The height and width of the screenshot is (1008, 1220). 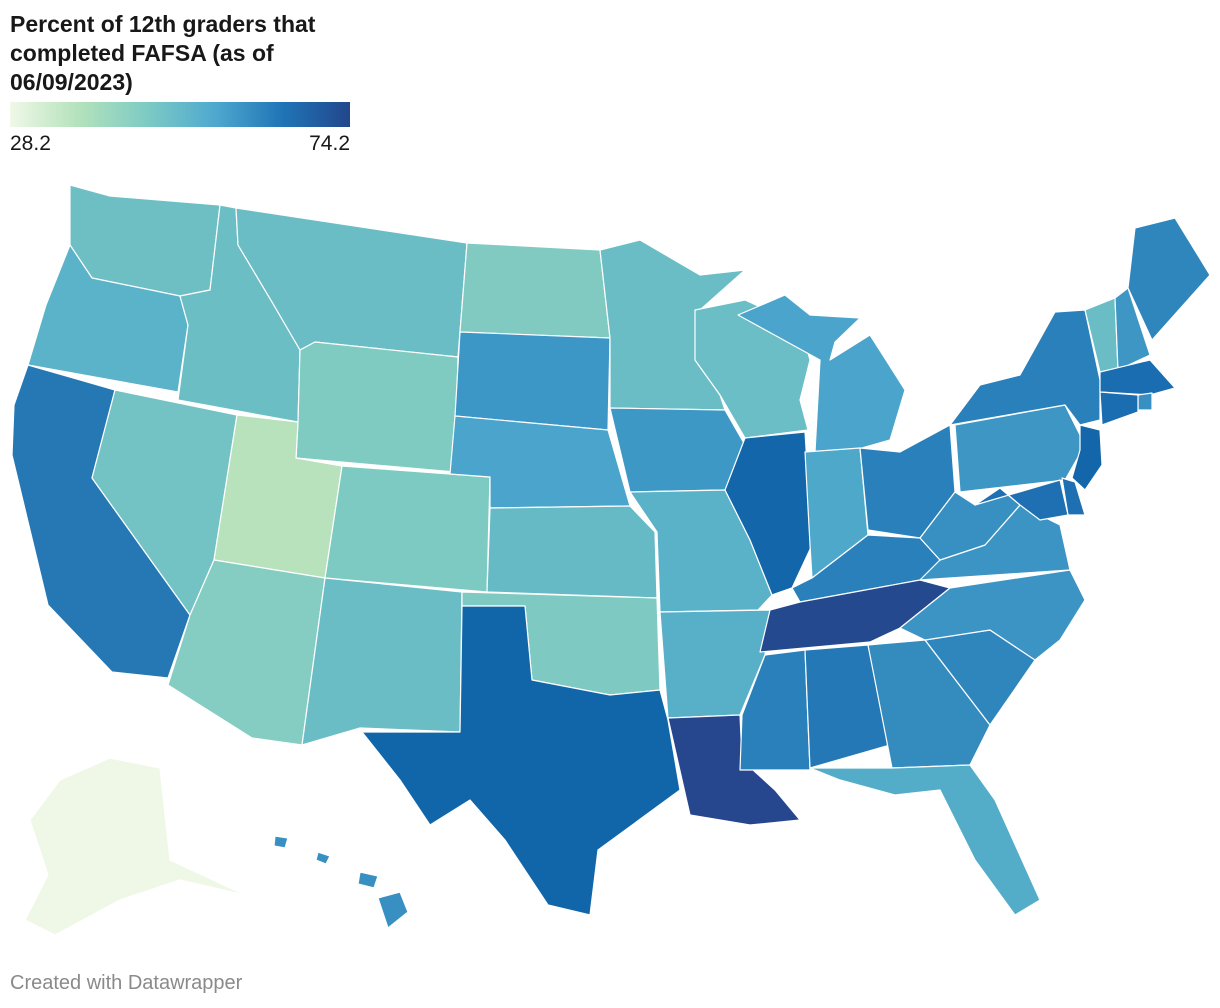 I want to click on state-maine, so click(x=1169, y=279).